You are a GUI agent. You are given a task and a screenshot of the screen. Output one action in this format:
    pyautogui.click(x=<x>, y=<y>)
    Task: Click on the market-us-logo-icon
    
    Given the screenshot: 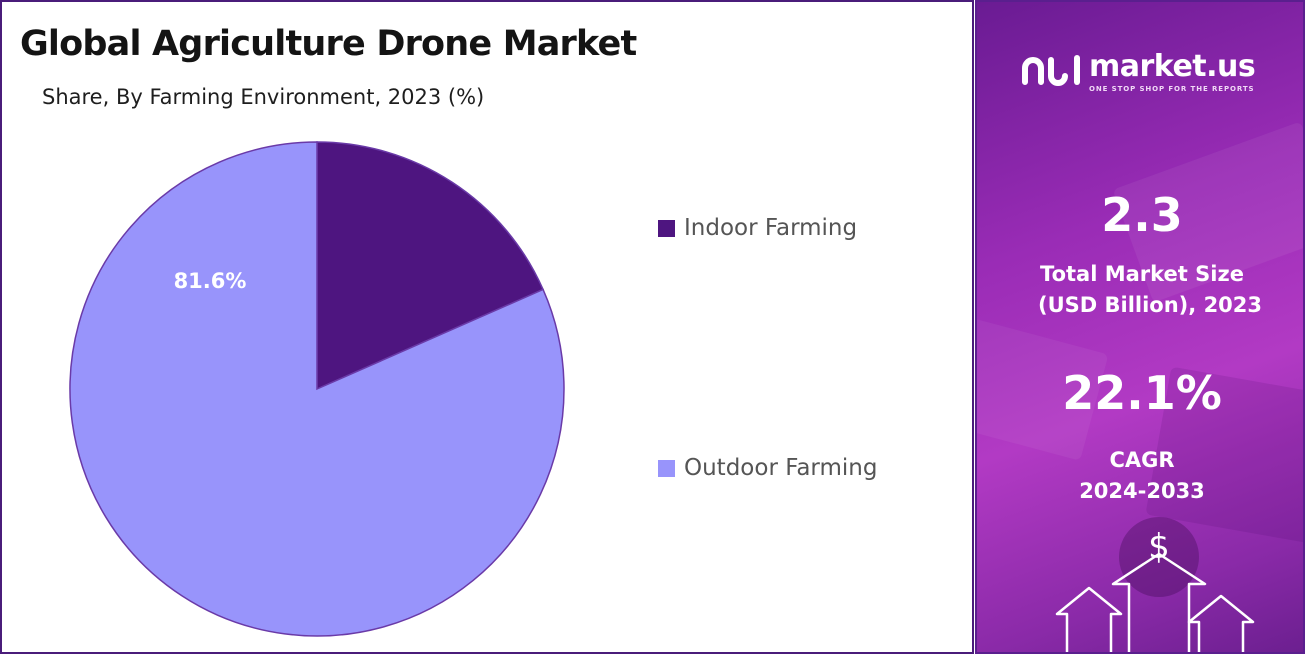 What is the action you would take?
    pyautogui.click(x=1051, y=70)
    